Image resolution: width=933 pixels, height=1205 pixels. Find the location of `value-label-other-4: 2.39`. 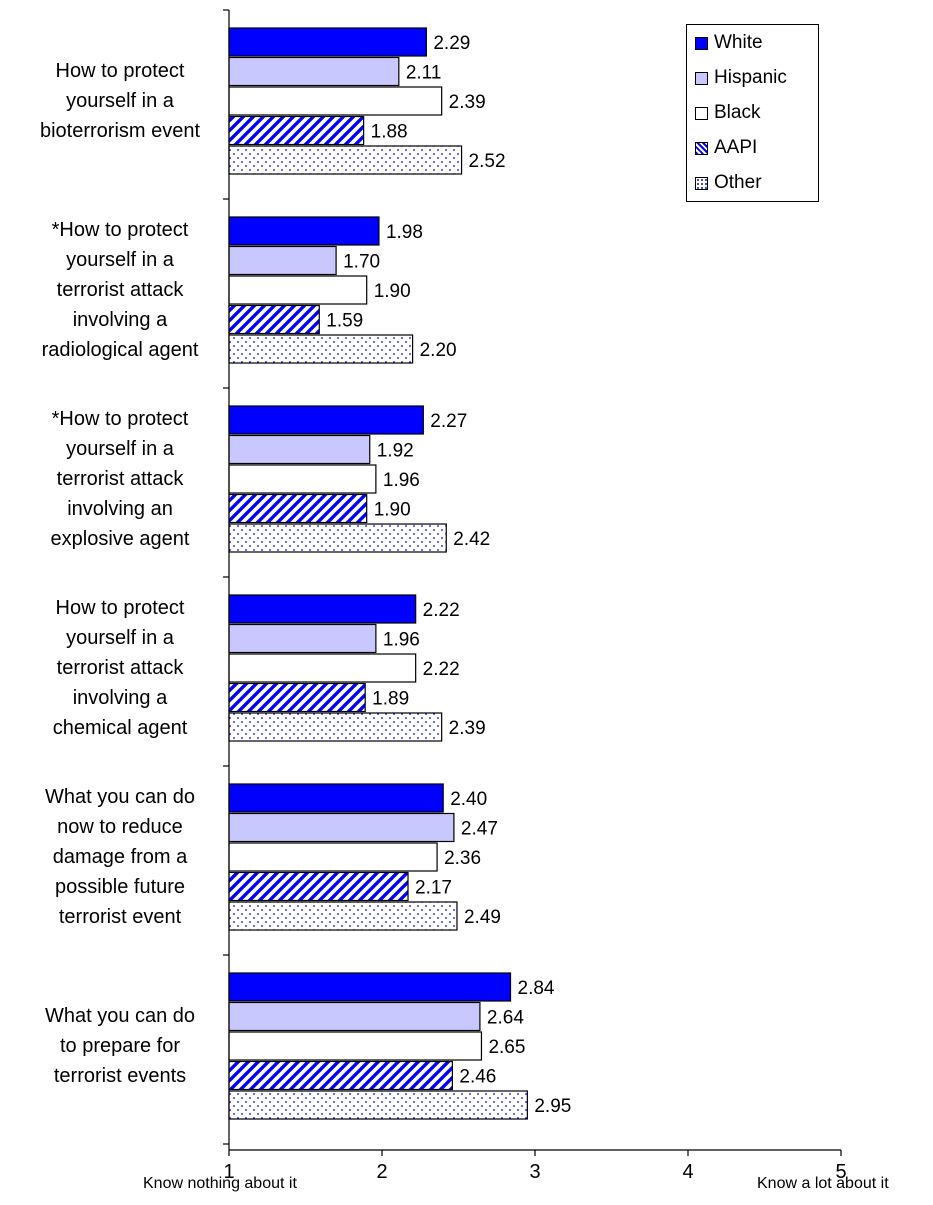

value-label-other-4: 2.39 is located at coordinates (467, 728).